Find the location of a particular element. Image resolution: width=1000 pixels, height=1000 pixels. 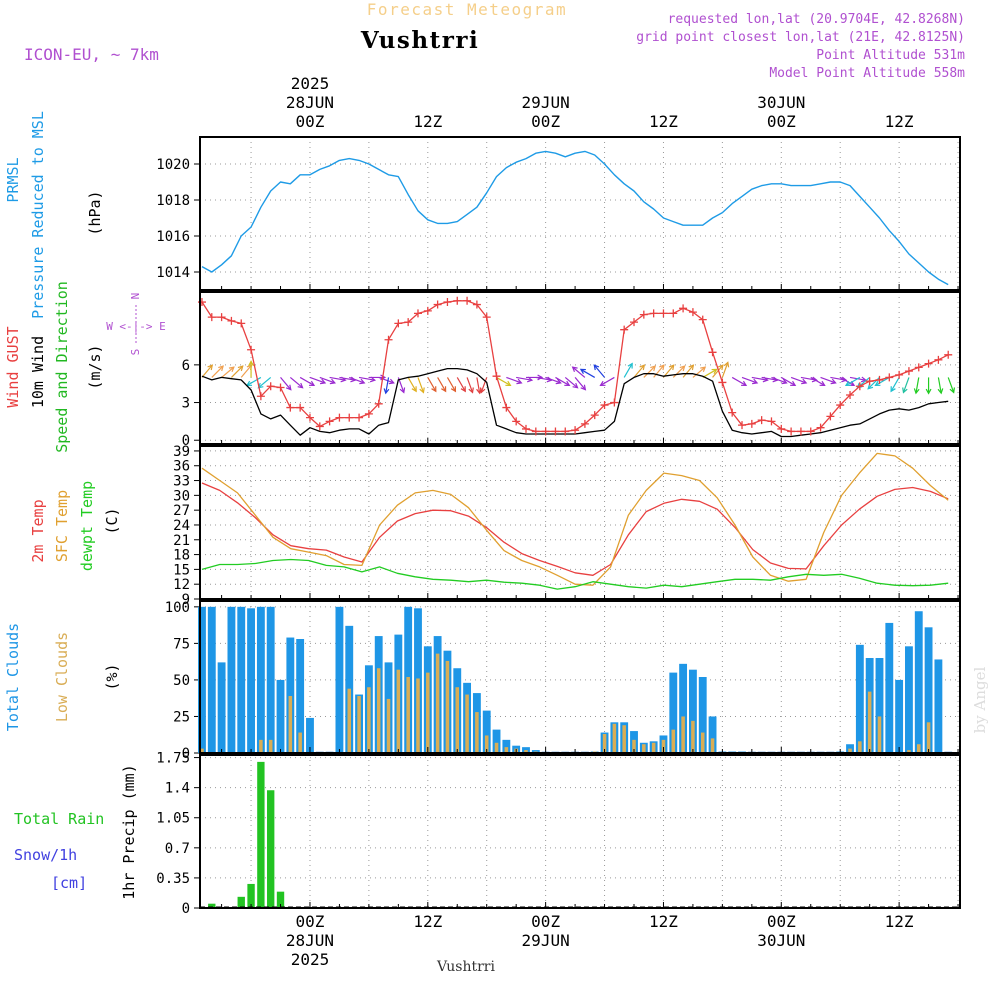

clouds-unit: (%) is located at coordinates (112, 676).